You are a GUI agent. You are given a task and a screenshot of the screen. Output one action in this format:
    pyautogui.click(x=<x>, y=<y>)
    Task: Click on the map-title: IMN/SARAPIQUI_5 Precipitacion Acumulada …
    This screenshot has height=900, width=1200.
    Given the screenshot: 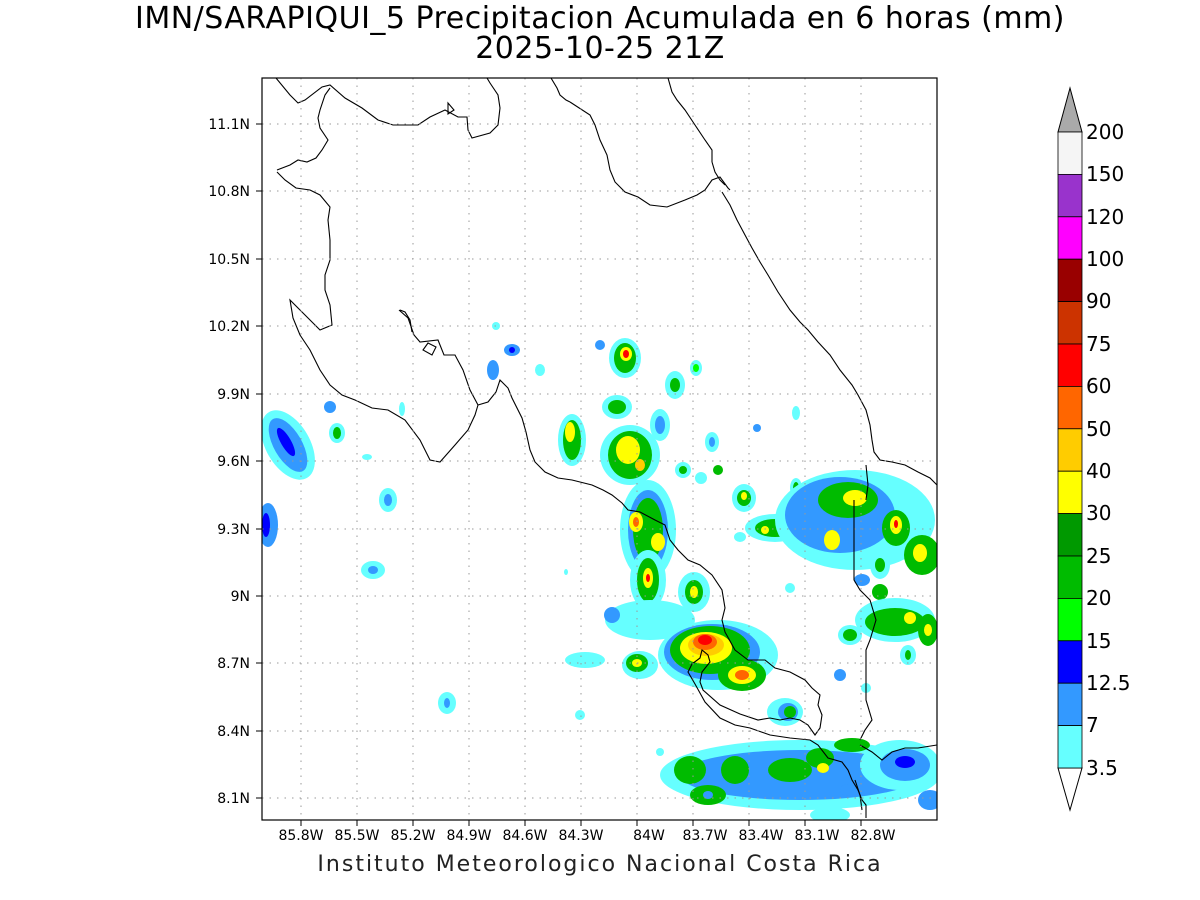 What is the action you would take?
    pyautogui.click(x=600, y=18)
    